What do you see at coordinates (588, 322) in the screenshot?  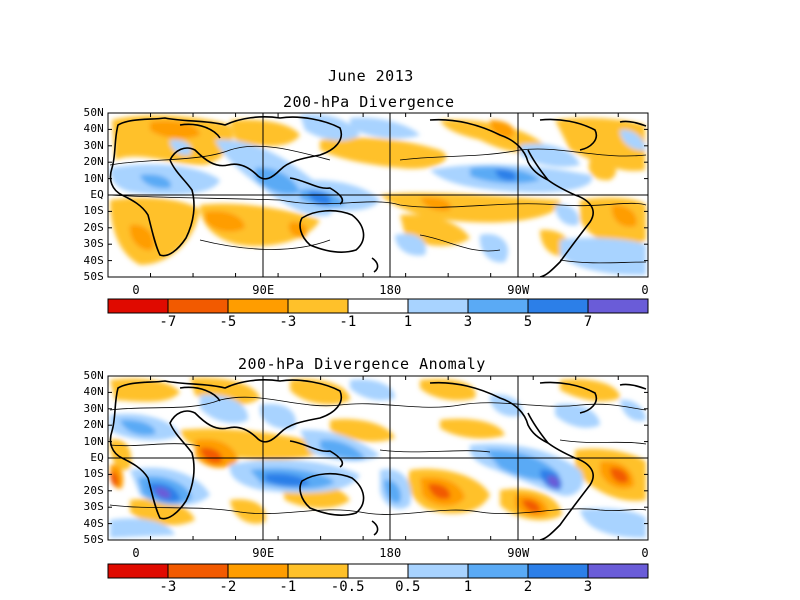 I see `colorbar-label: 7` at bounding box center [588, 322].